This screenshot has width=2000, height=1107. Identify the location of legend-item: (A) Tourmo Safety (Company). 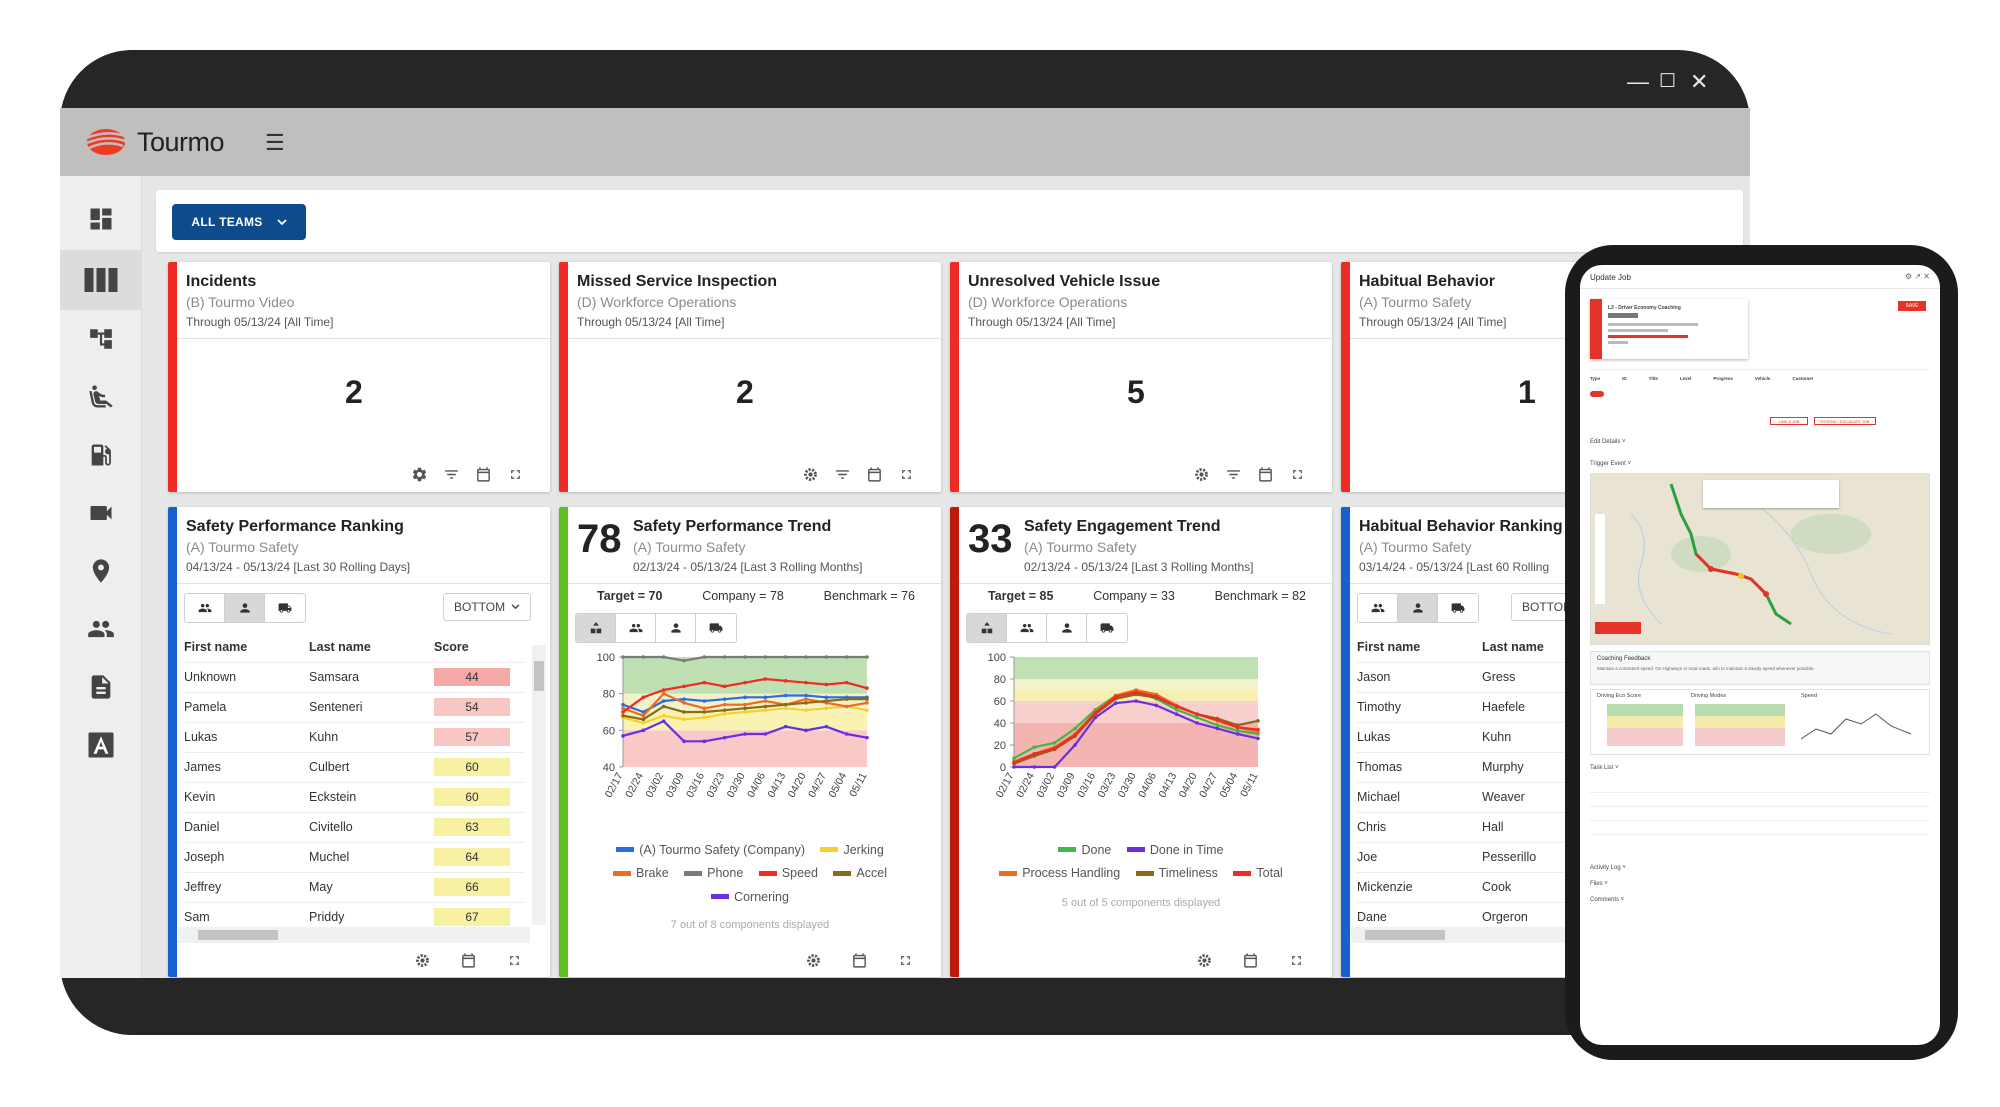
(710, 850).